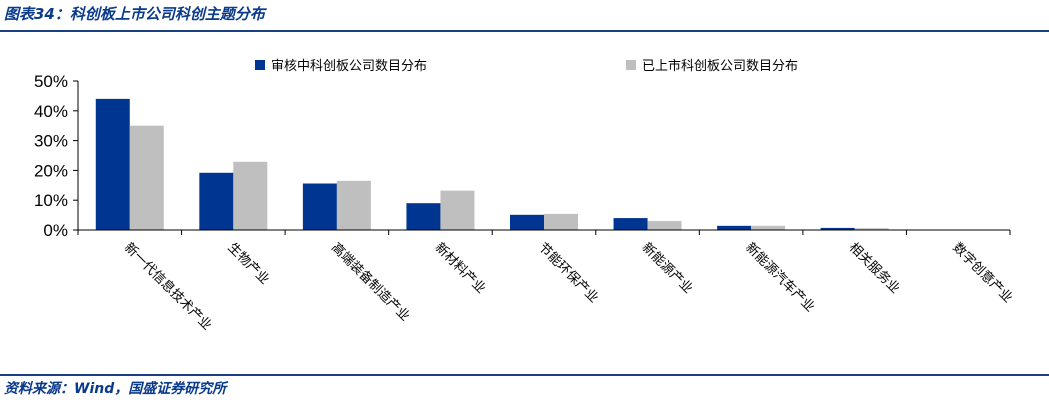 The width and height of the screenshot is (1049, 400). What do you see at coordinates (874, 268) in the screenshot?
I see `category-label: 相关服务业` at bounding box center [874, 268].